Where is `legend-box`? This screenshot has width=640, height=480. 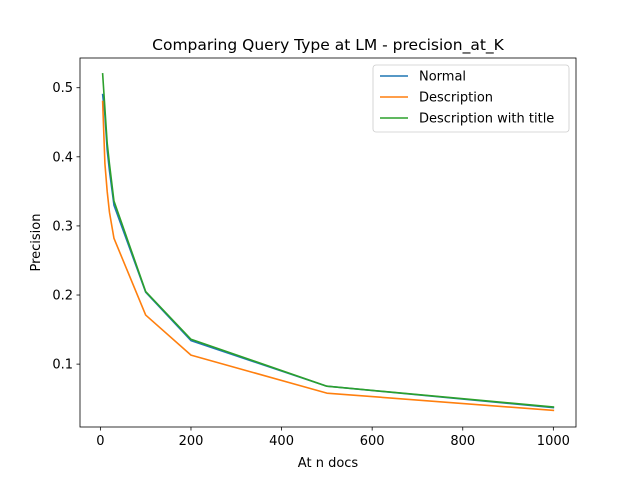 legend-box is located at coordinates (471, 98).